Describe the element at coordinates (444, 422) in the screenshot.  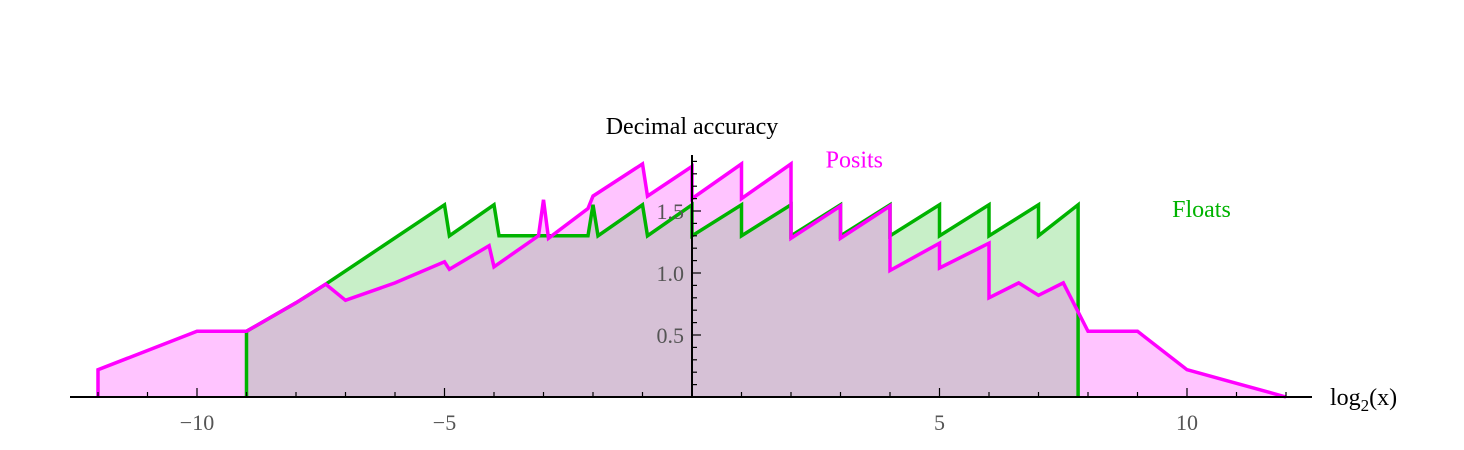
I see `x-tick-label: −5` at that location.